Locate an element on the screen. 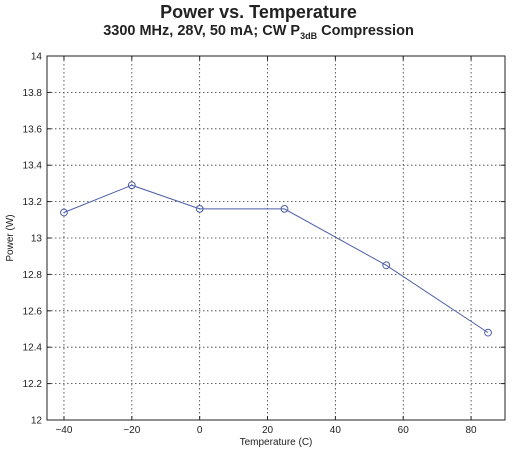  chart-title: Power vs. Temperature is located at coordinates (258, 12).